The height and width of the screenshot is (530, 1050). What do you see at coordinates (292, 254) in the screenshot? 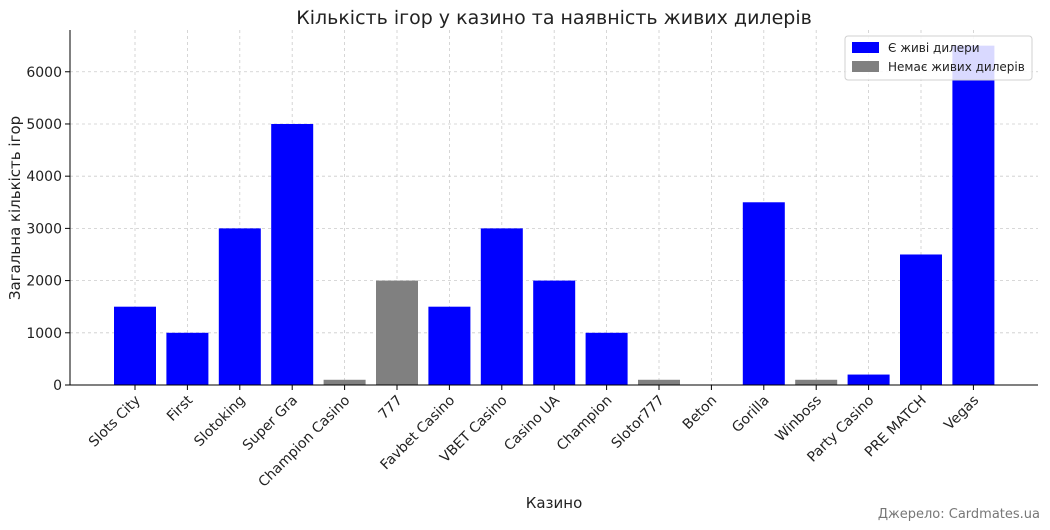
I see `bar-super-gra` at bounding box center [292, 254].